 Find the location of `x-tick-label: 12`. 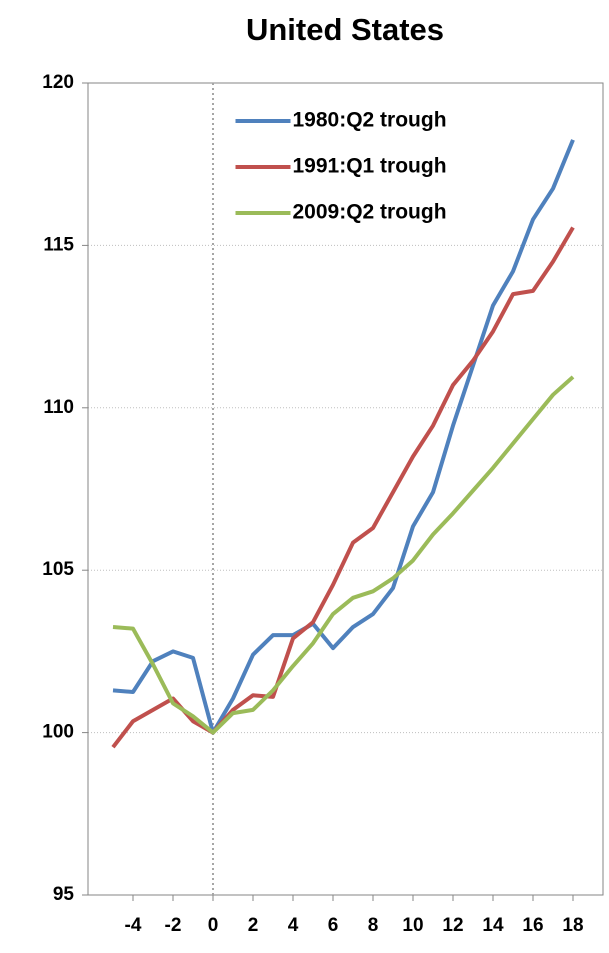

x-tick-label: 12 is located at coordinates (452, 925).